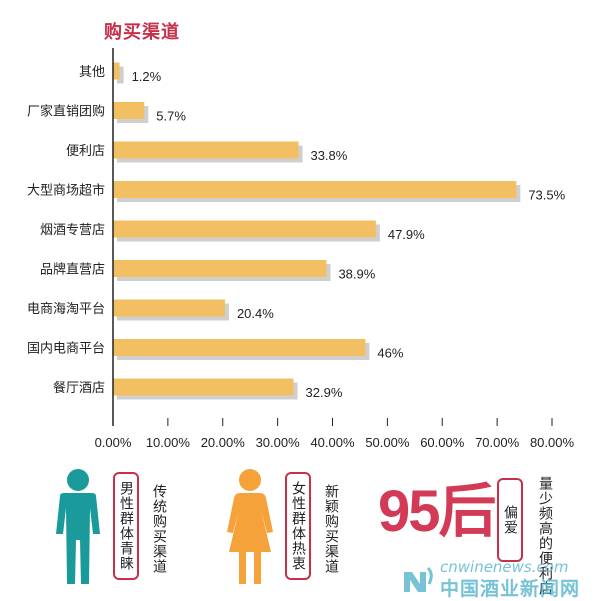 Image resolution: width=600 pixels, height=601 pixels. Describe the element at coordinates (278, 442) in the screenshot. I see `x-tick-label: 30.00%` at that location.